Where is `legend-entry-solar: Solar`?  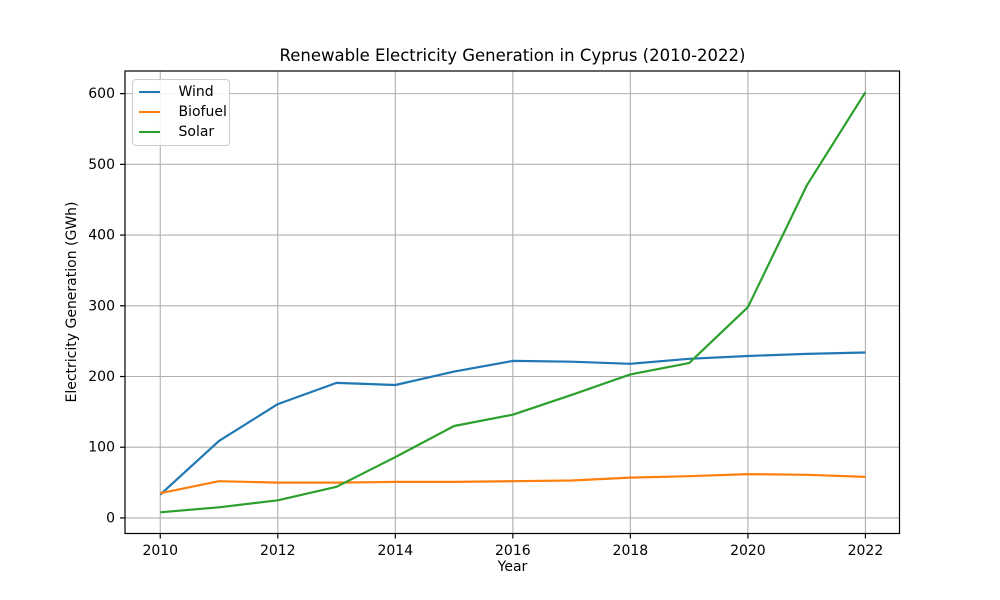 legend-entry-solar: Solar is located at coordinates (181, 132).